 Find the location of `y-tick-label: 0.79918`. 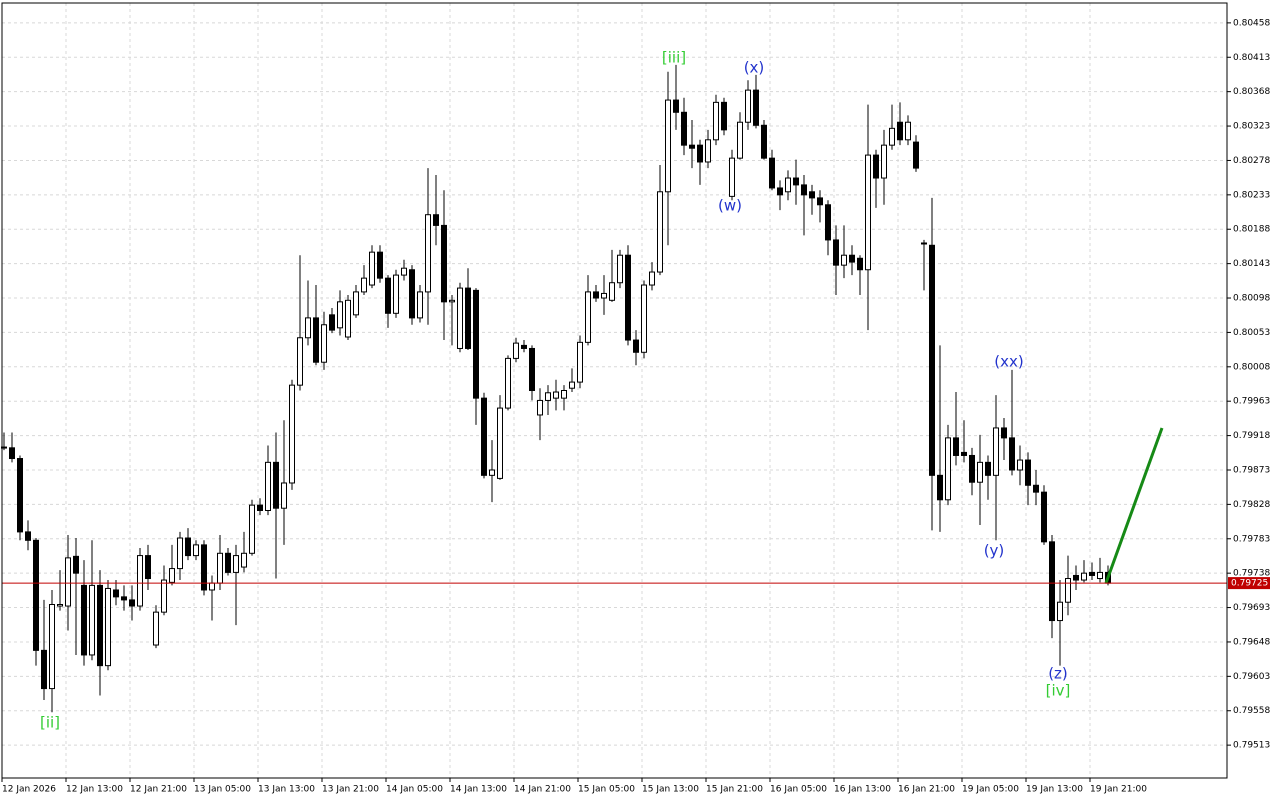

y-tick-label: 0.79918 is located at coordinates (1251, 436).